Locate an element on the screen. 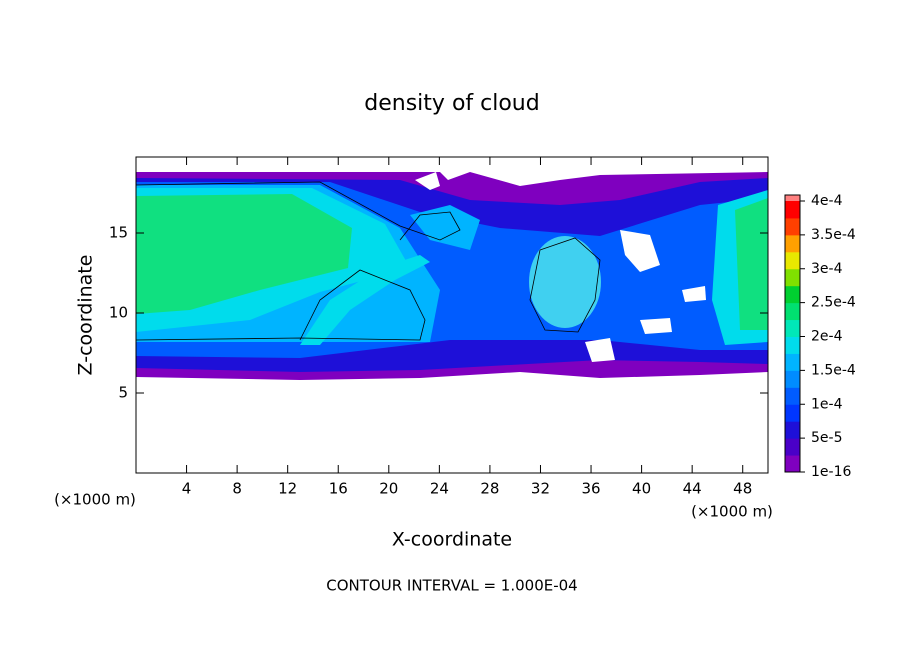 This screenshot has width=904, height=654. x-tick-label: 12 is located at coordinates (287, 489).